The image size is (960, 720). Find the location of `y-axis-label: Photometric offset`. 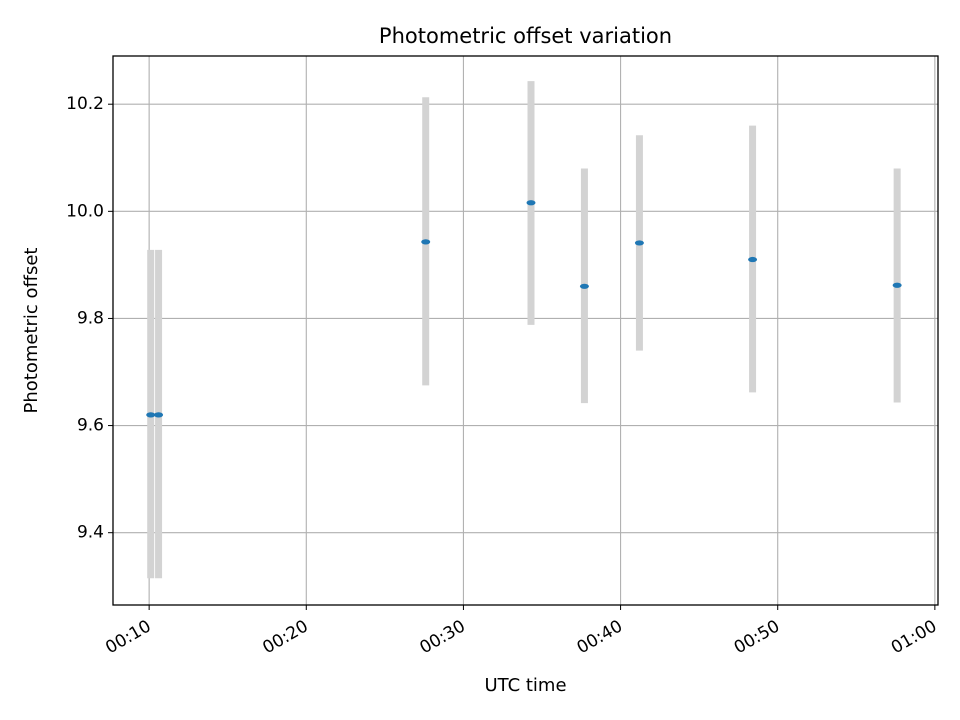

y-axis-label: Photometric offset is located at coordinates (31, 331).